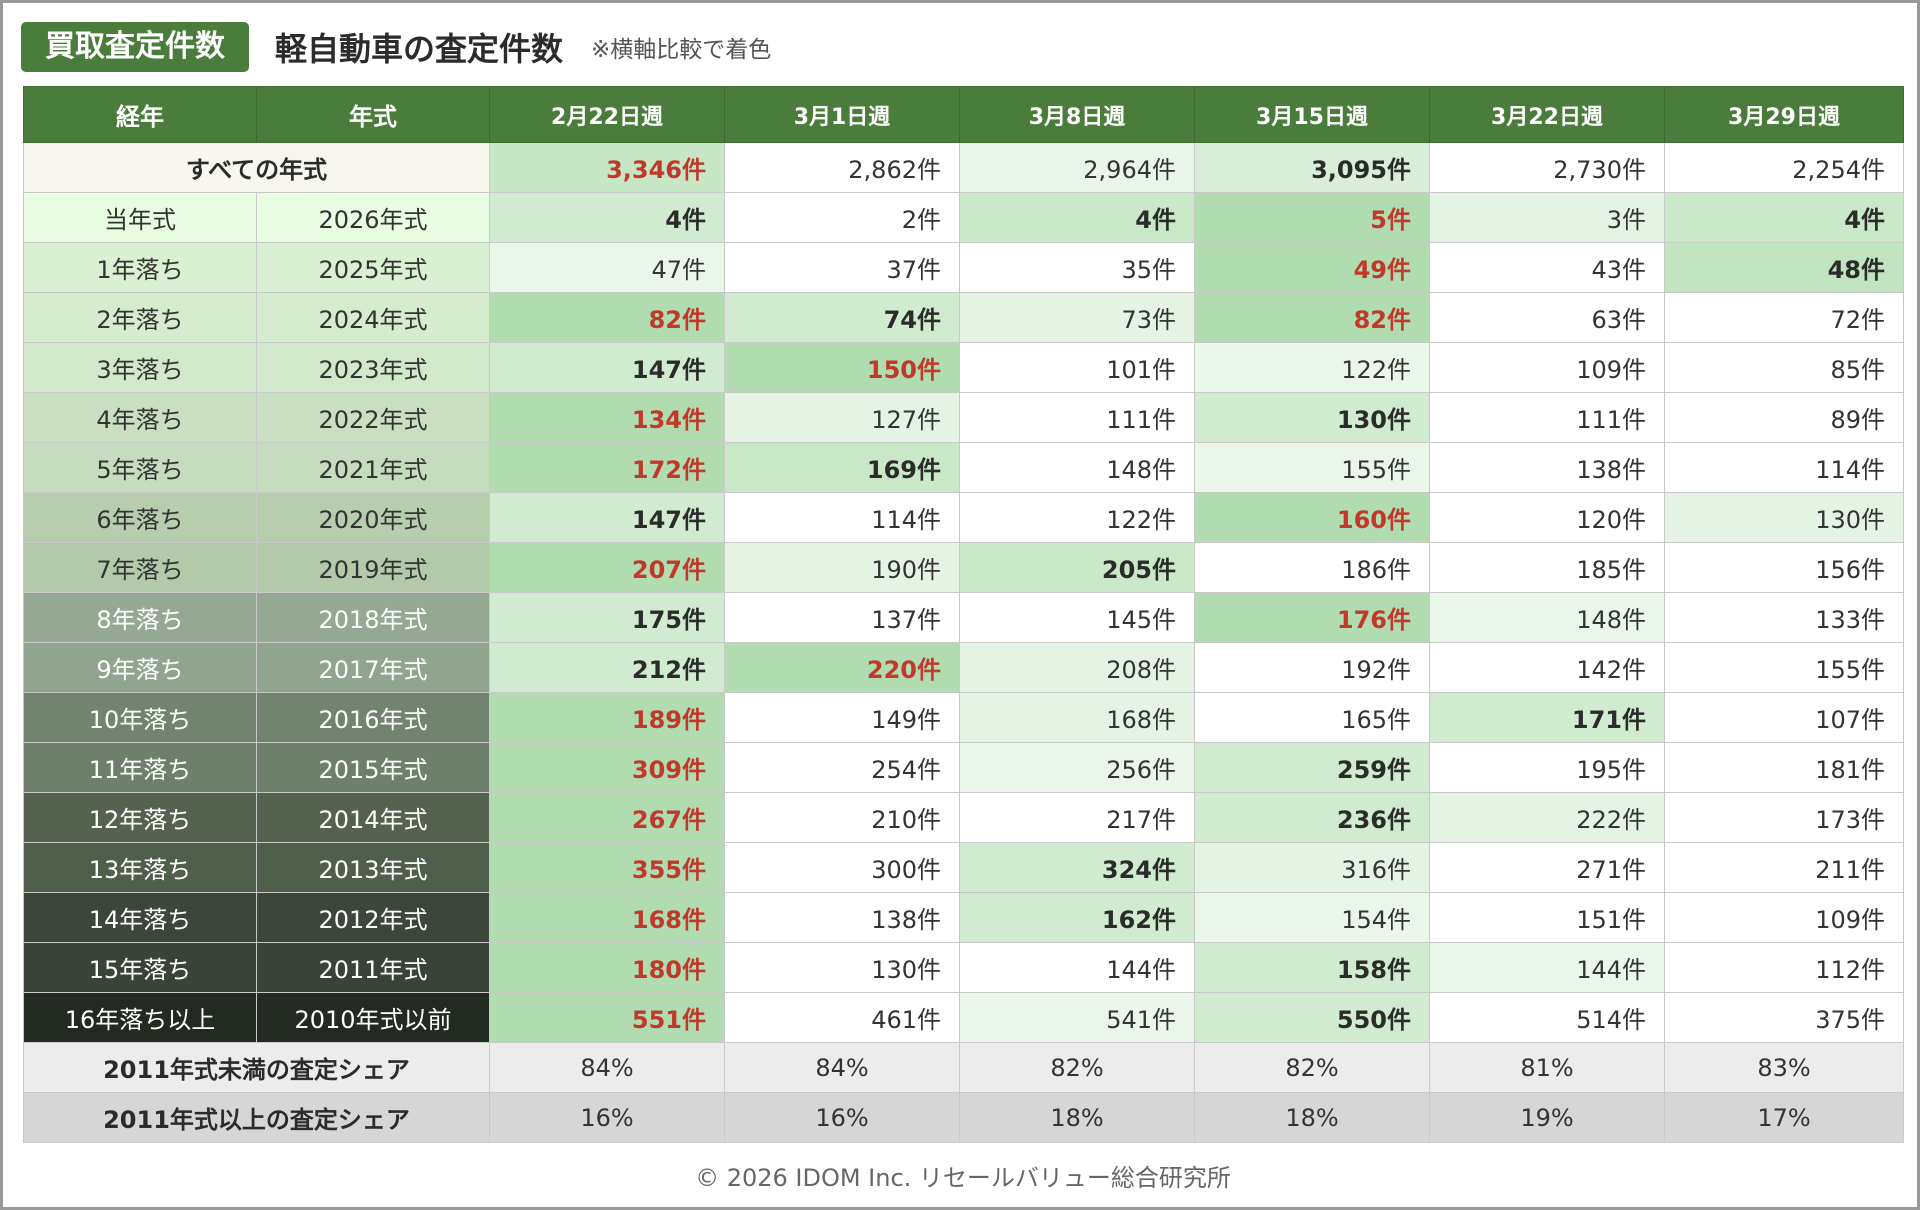 The image size is (1920, 1210). Describe the element at coordinates (607, 717) in the screenshot. I see `count-cell: 189件` at that location.